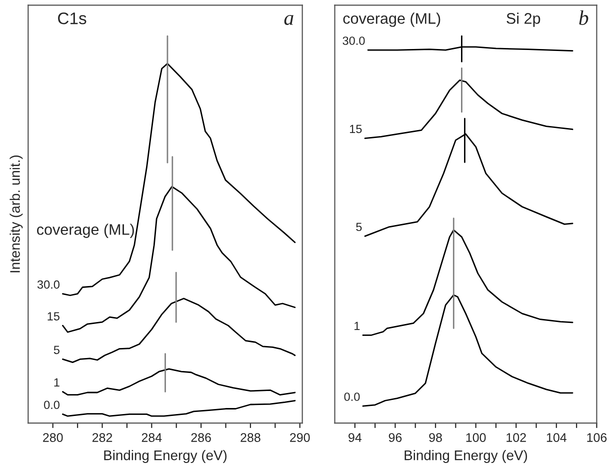 This screenshot has width=612, height=468. I want to click on x-tick-label: 284, so click(152, 437).